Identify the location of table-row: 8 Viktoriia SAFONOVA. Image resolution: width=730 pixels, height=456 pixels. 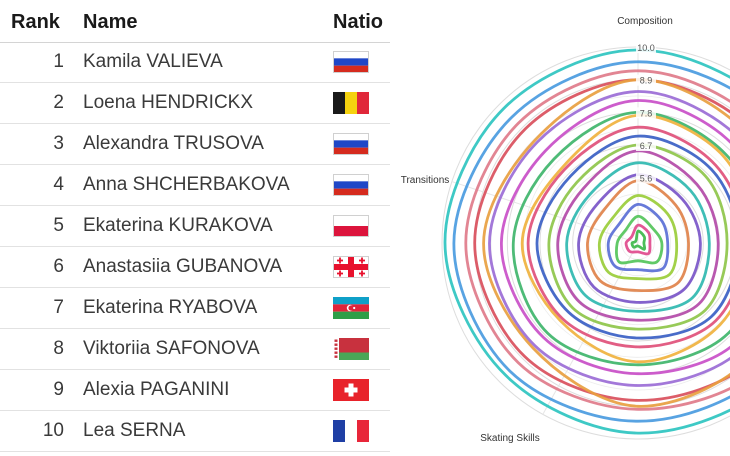
(195, 349).